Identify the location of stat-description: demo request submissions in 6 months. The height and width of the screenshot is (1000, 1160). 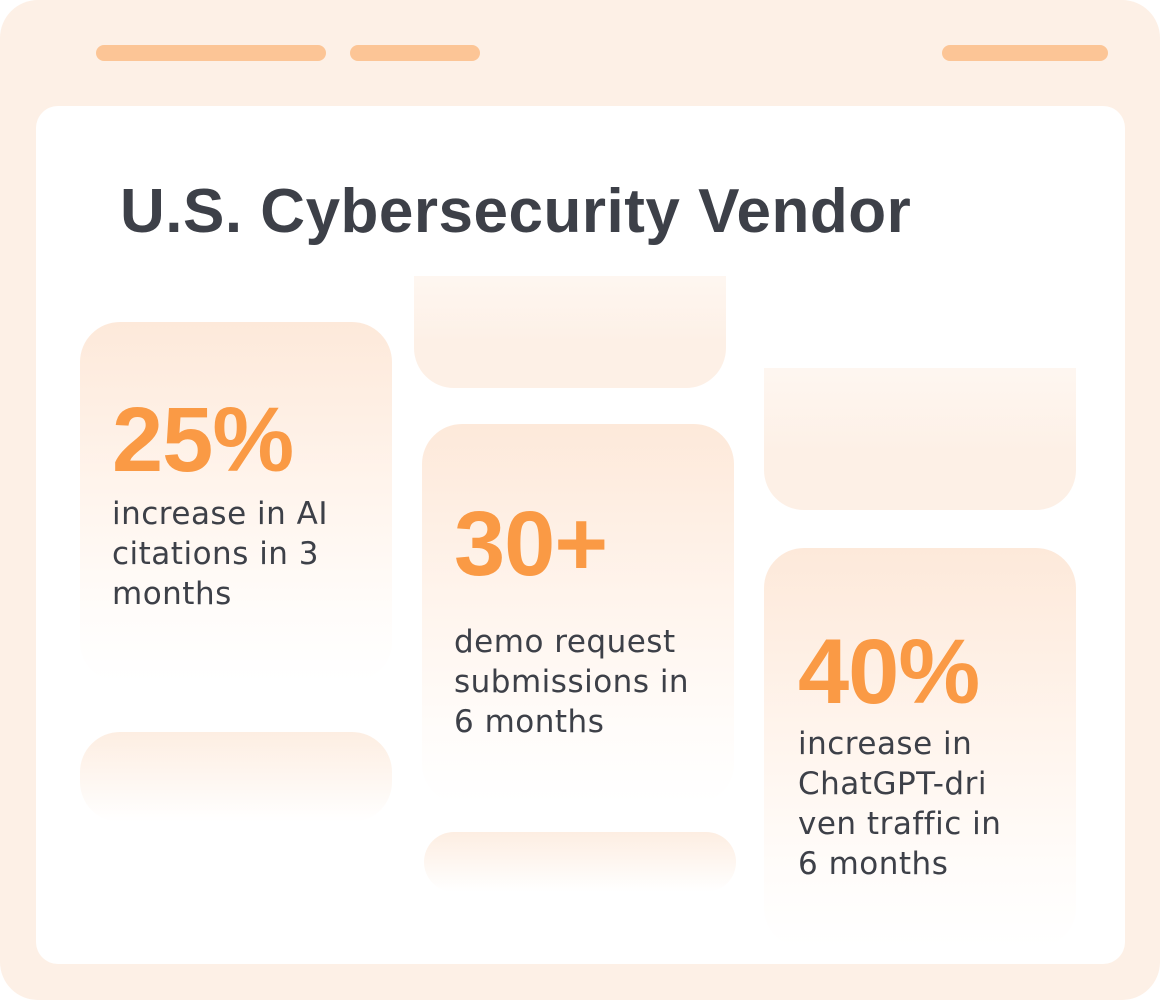
(572, 682).